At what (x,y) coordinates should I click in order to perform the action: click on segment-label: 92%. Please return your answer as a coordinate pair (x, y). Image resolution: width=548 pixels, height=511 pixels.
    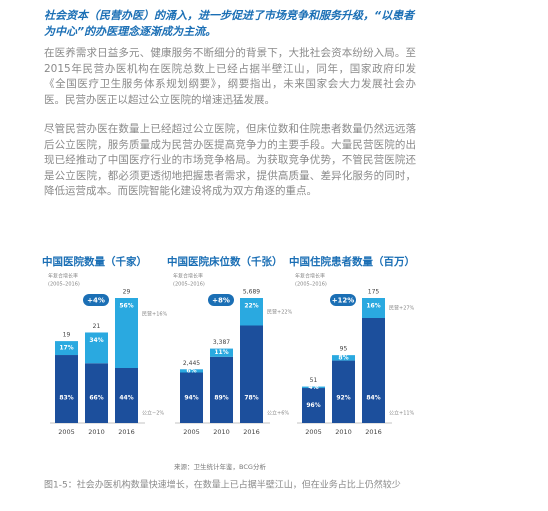
    Looking at the image, I should click on (343, 398).